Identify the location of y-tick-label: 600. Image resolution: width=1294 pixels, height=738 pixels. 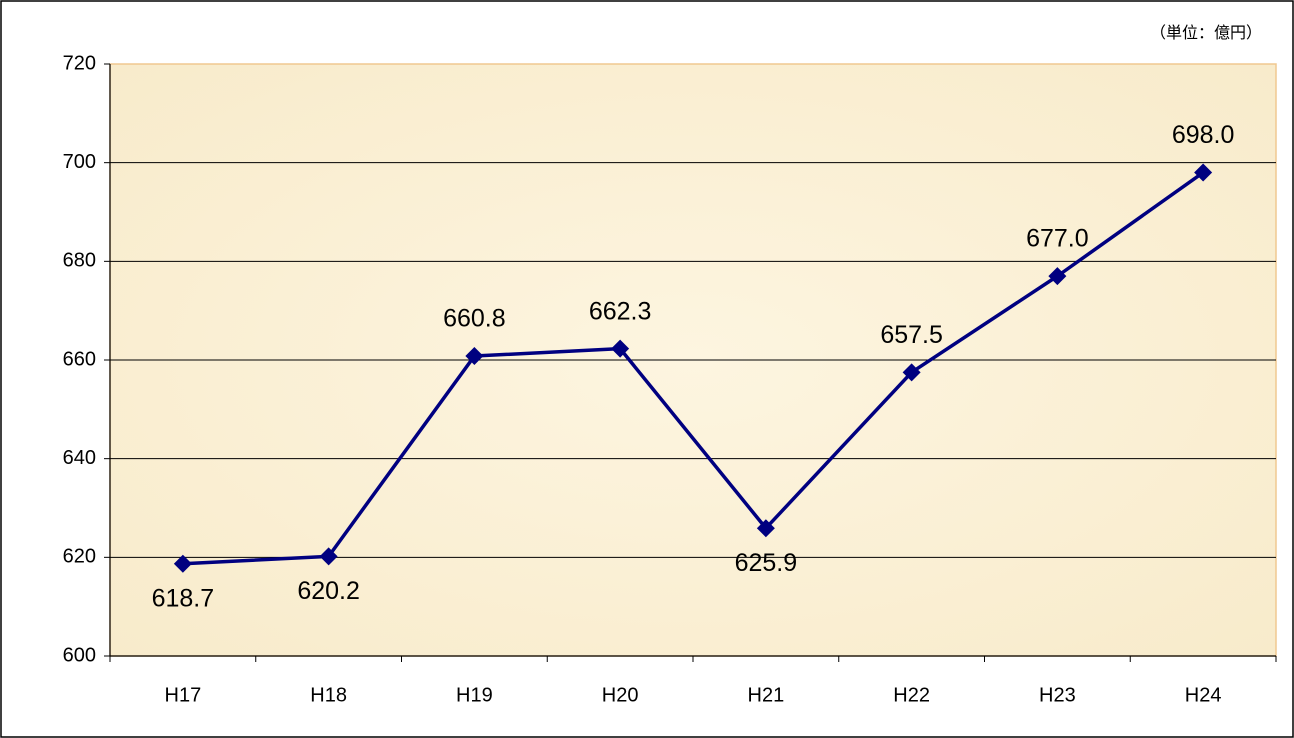
(79, 655).